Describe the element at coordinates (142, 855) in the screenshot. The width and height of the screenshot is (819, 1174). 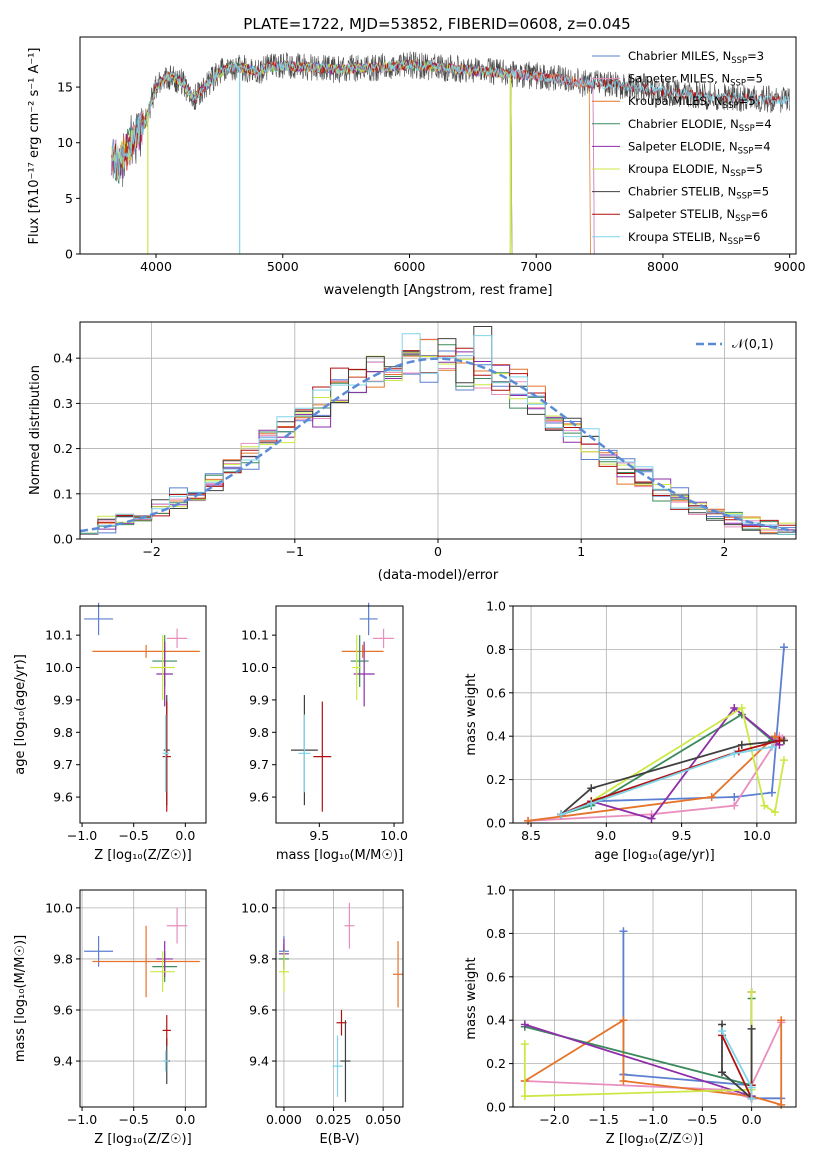
I see `age-z-x-label: Z [log₁₀(Z/Z☉)]` at that location.